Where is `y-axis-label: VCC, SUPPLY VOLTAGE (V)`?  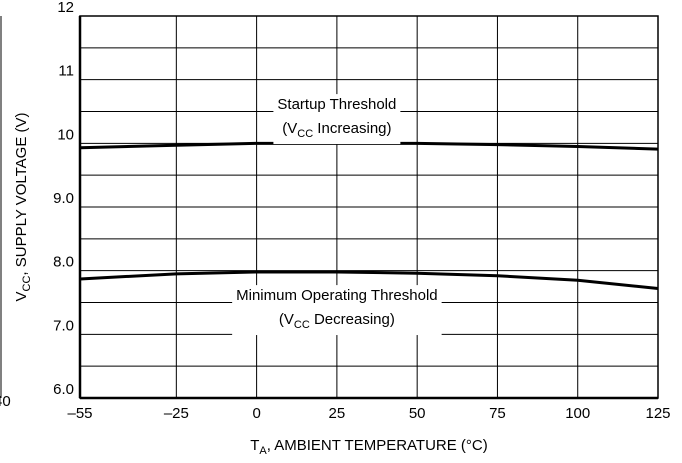
y-axis-label: VCC, SUPPLY VOLTAGE (V) is located at coordinates (23, 206).